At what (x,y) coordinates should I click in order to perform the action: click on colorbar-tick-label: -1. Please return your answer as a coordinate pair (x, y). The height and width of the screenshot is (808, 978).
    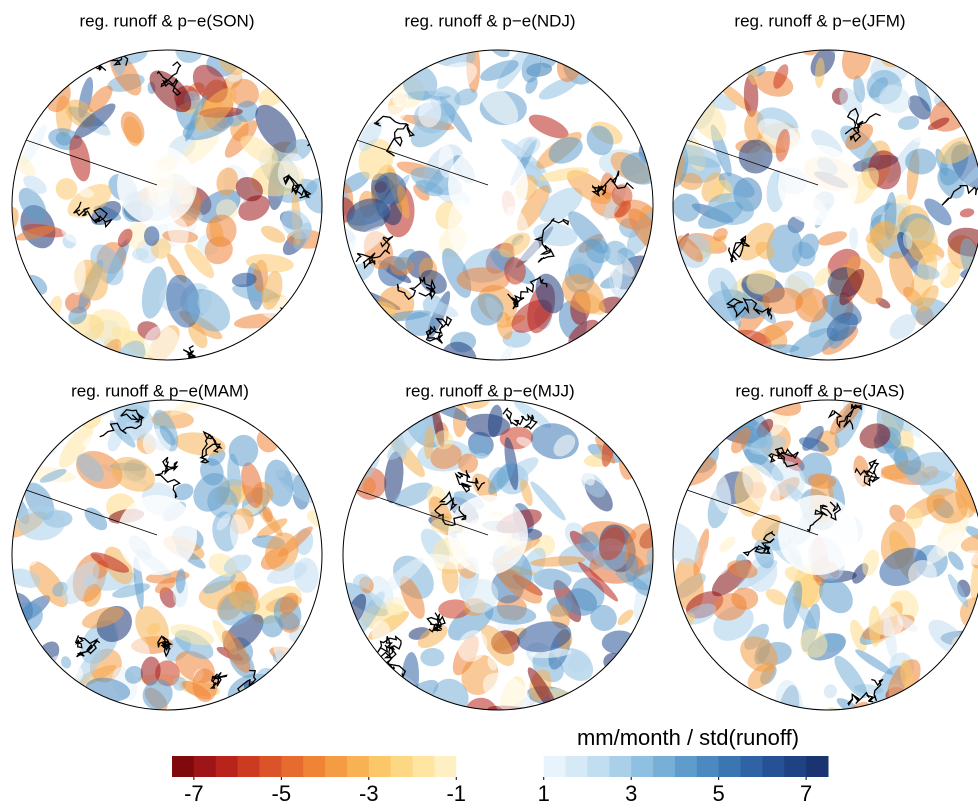
    Looking at the image, I should click on (456, 793).